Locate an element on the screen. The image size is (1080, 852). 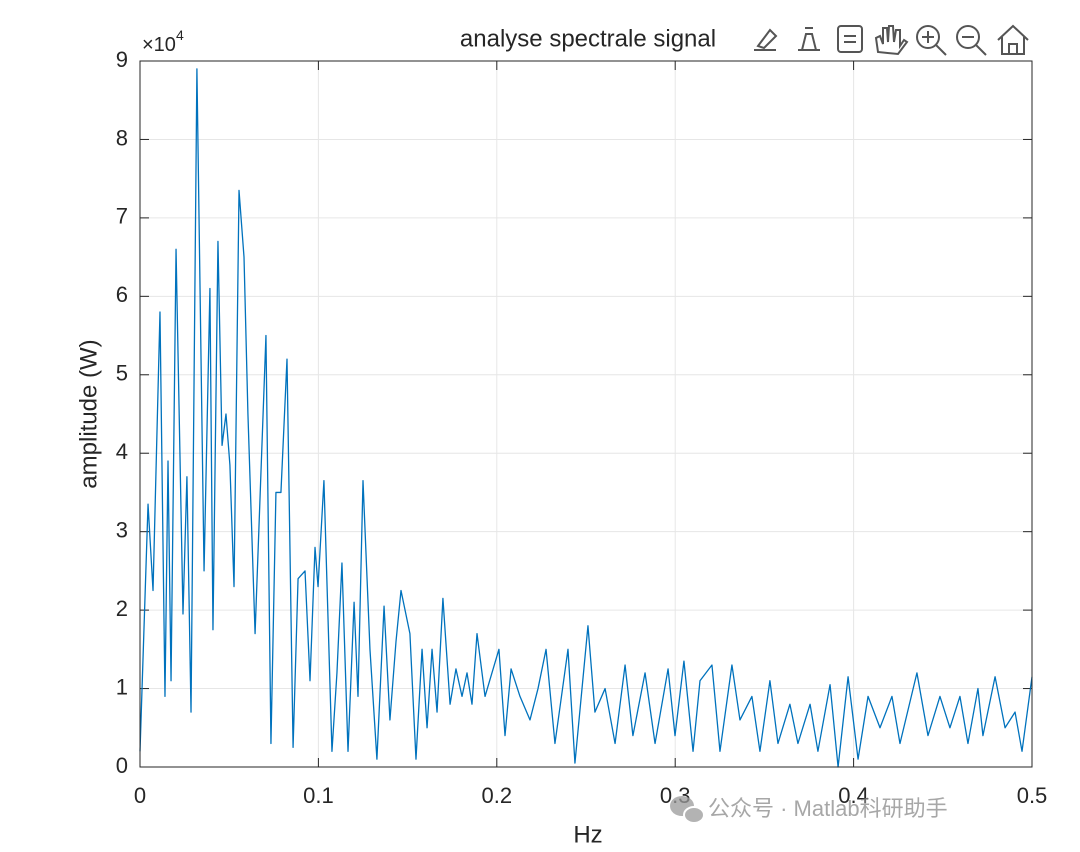
y-tick-label: 4 is located at coordinates (122, 451).